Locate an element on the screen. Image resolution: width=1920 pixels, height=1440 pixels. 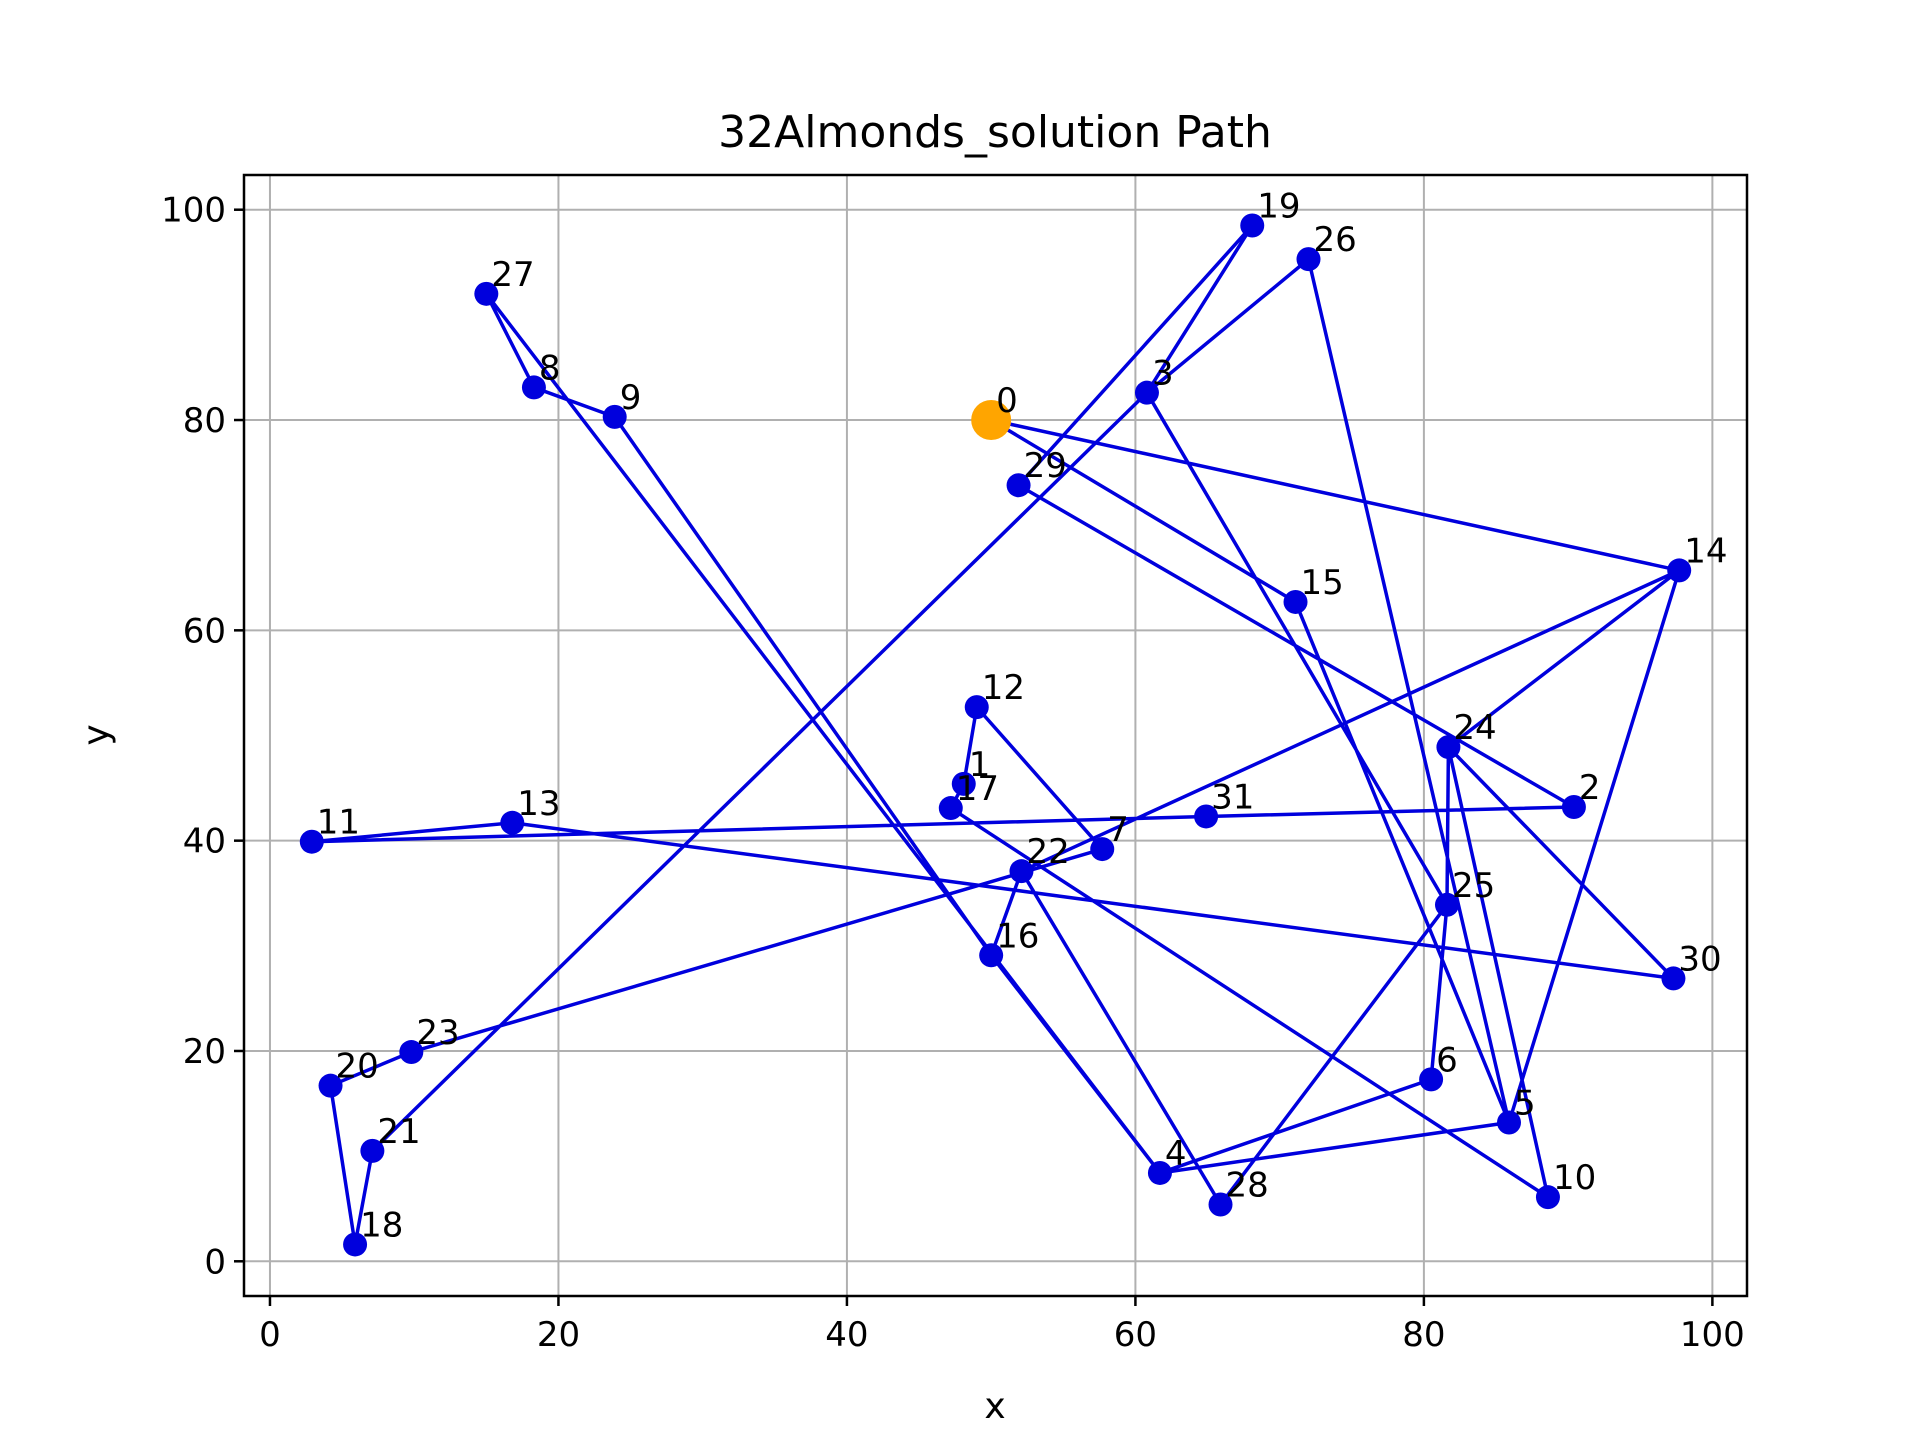
x-tick-label: 0 is located at coordinates (270, 1335).